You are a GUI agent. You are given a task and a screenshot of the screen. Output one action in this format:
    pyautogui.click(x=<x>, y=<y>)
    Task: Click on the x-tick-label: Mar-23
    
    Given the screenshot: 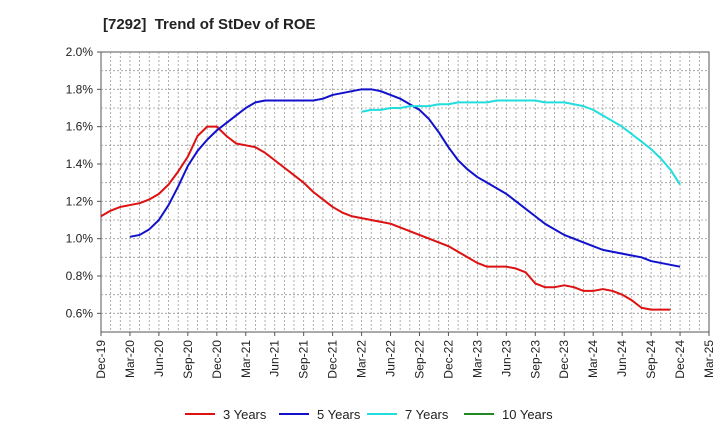 What is the action you would take?
    pyautogui.click(x=477, y=359)
    